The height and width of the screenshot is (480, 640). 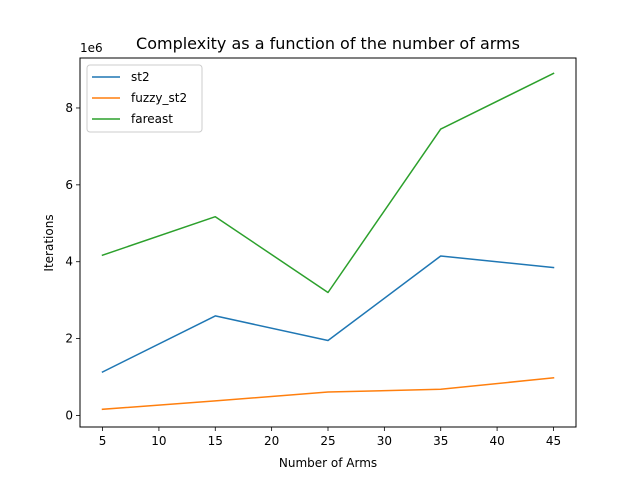 I want to click on y-tick-label: 2, so click(x=69, y=339).